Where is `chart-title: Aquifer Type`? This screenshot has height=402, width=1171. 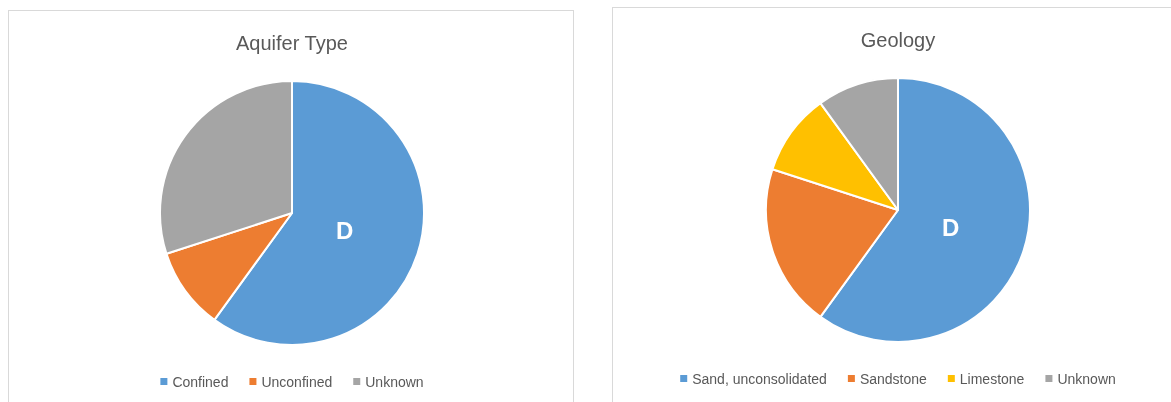 chart-title: Aquifer Type is located at coordinates (292, 43).